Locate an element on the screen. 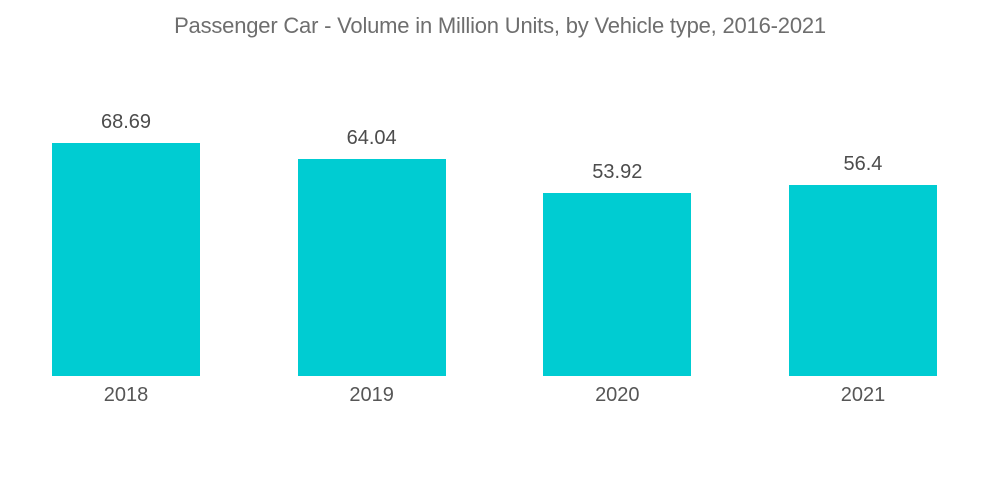 The width and height of the screenshot is (1000, 504). x-tick-2018: 2018 is located at coordinates (126, 395).